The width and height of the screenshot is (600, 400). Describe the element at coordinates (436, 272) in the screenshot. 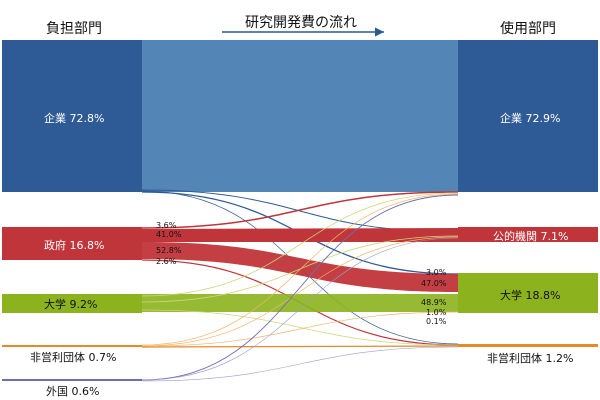

I see `flow-label-ent-into-uni: 3.0%` at that location.